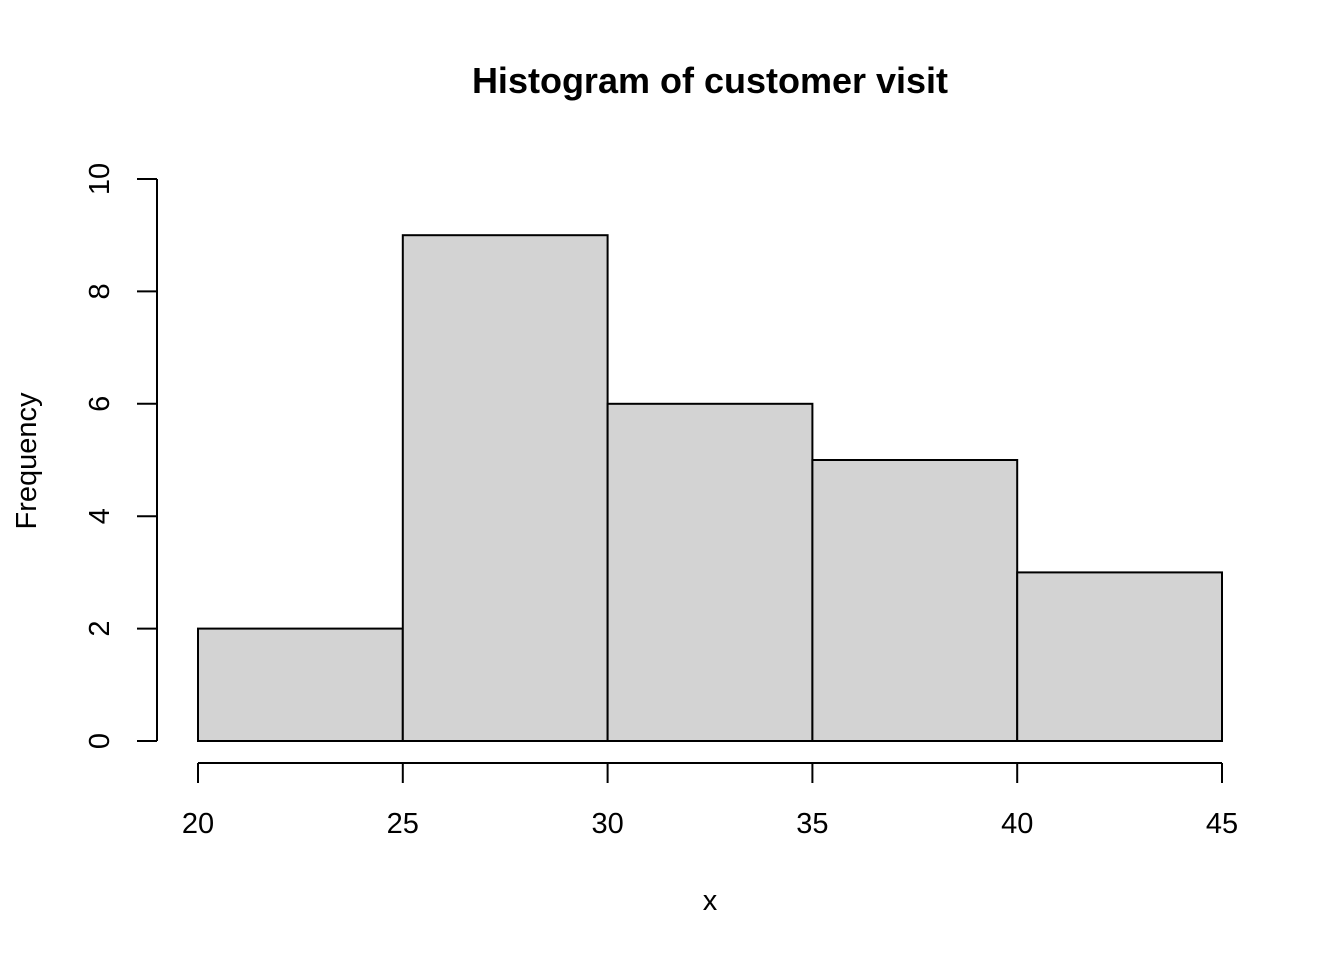 The width and height of the screenshot is (1344, 960). Describe the element at coordinates (121, 456) in the screenshot. I see `y-axis: 0 2 4 6 8 10` at that location.